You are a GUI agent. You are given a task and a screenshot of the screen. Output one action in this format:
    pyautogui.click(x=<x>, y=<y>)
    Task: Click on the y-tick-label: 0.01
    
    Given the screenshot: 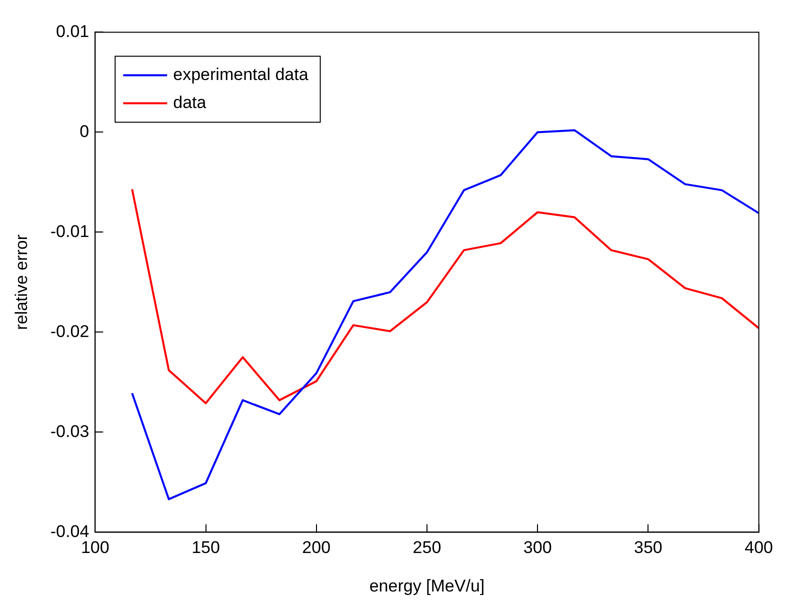 What is the action you would take?
    pyautogui.click(x=73, y=31)
    